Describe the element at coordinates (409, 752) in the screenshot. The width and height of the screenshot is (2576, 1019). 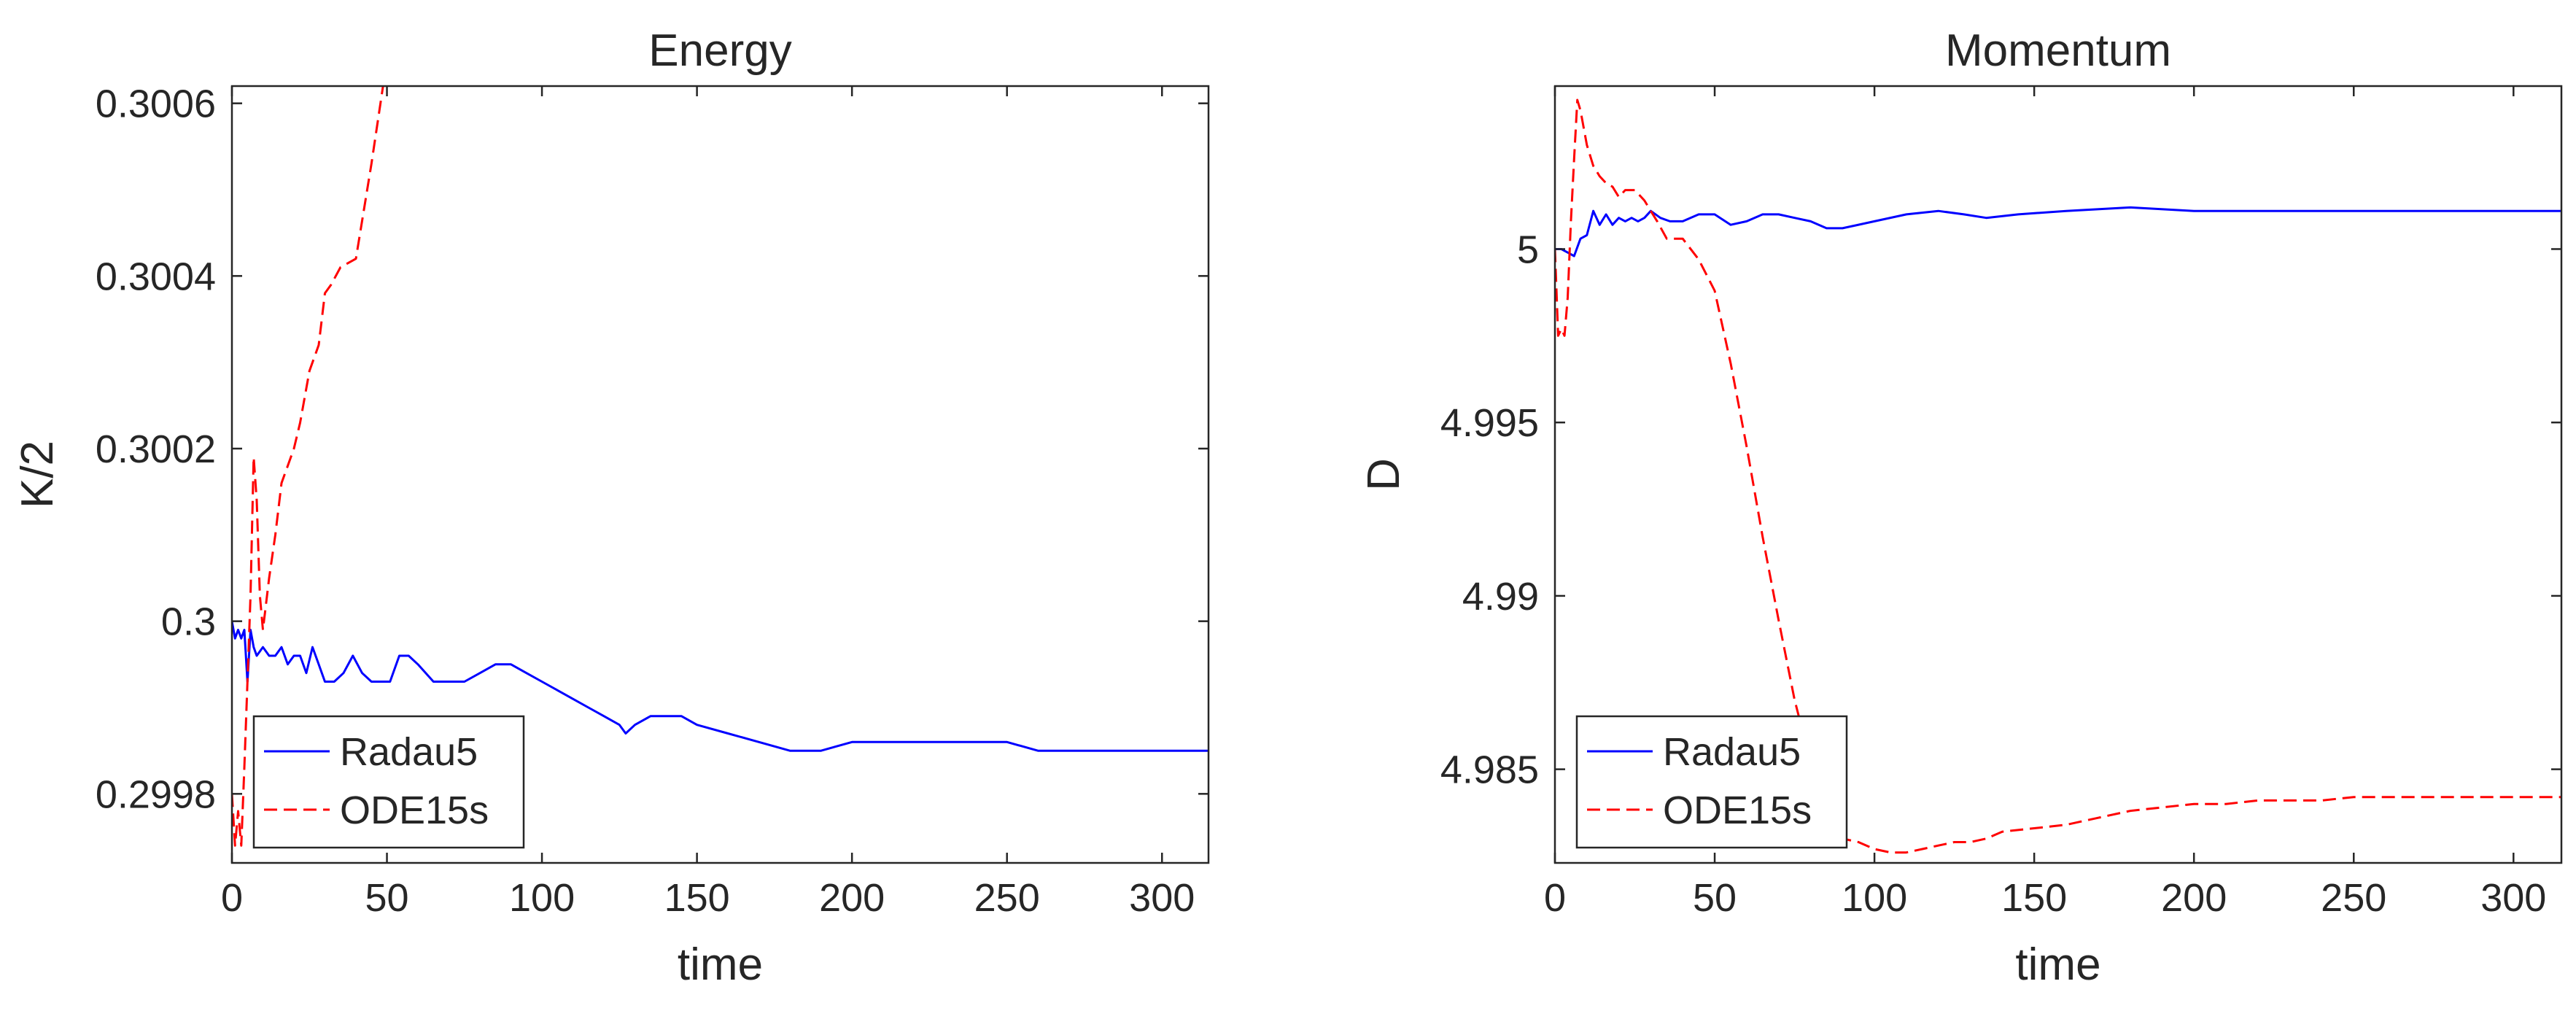
I see `energy-legend-label-radau5: Radau5` at that location.